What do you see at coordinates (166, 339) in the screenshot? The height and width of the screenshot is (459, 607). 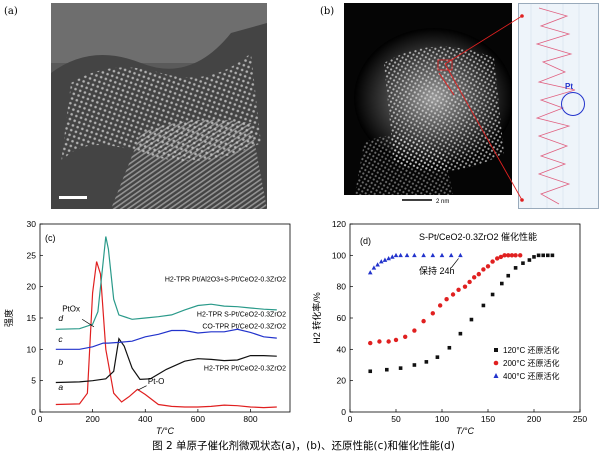 I see `series-line-c` at bounding box center [166, 339].